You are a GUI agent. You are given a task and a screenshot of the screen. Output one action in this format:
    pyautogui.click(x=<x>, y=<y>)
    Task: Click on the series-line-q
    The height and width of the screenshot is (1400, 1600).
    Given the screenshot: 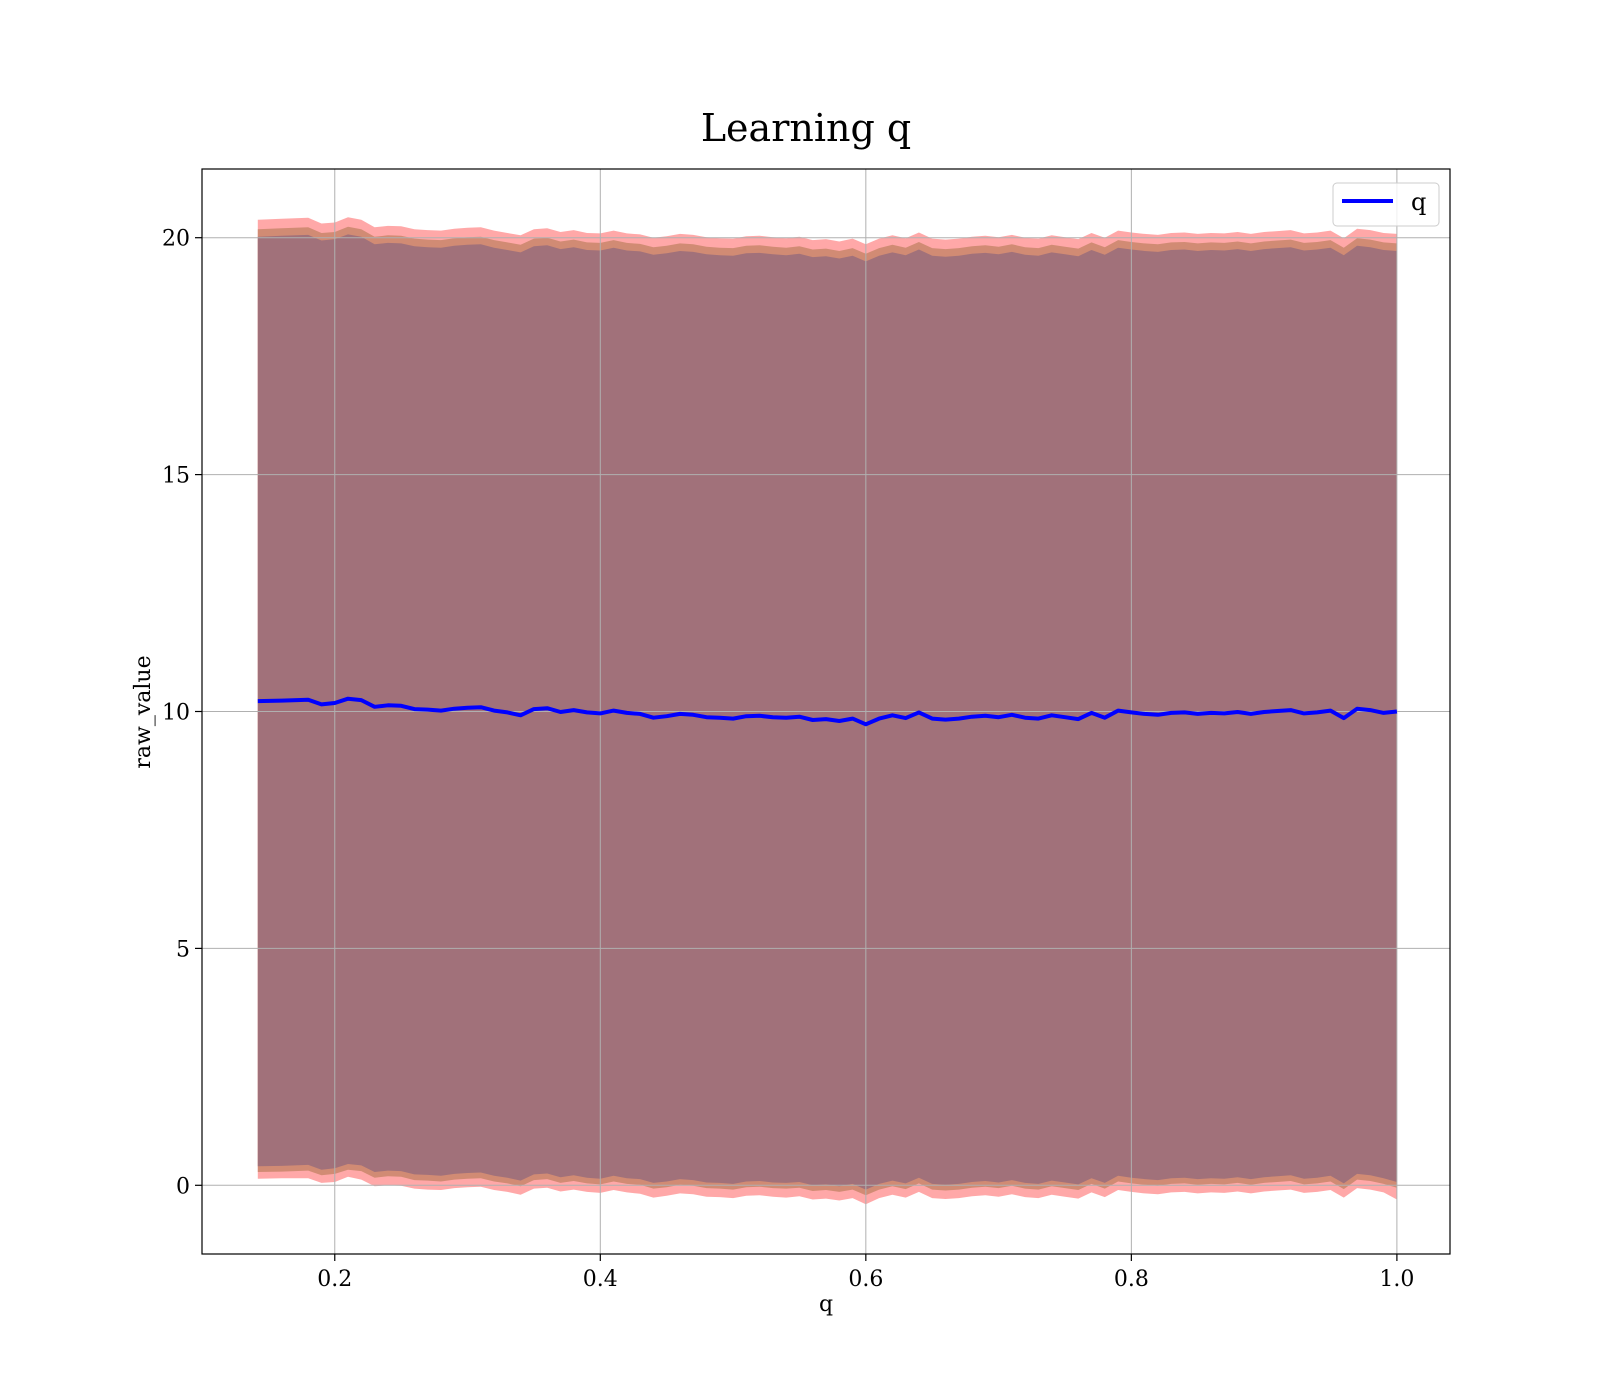 What is the action you would take?
    pyautogui.click(x=827, y=711)
    